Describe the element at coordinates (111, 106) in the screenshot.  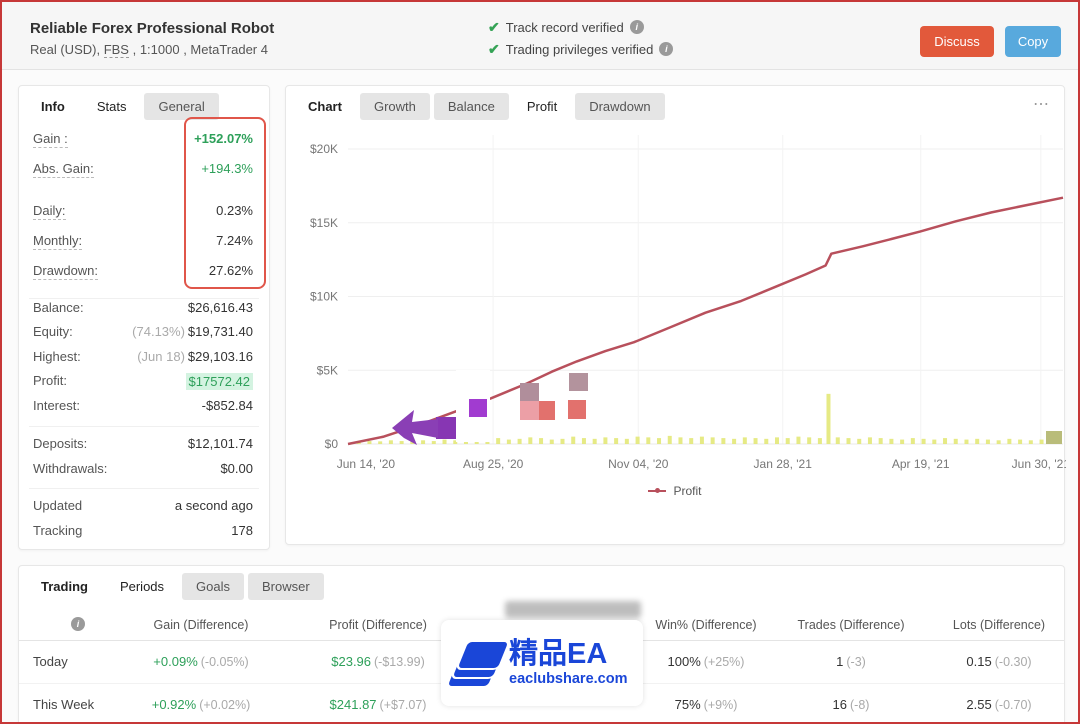
I see `tab-stats: Stats` at that location.